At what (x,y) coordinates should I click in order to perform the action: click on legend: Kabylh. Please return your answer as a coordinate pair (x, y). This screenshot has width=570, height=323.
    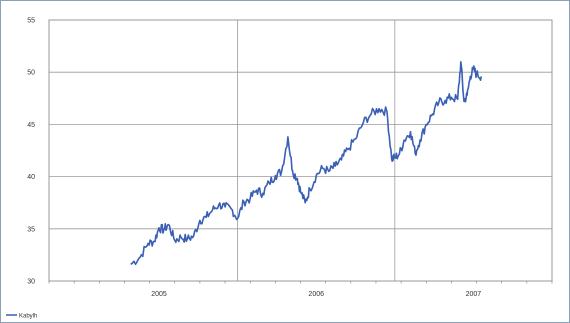
    Looking at the image, I should click on (21, 317).